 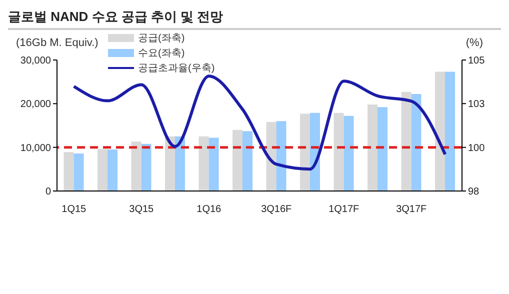 I want to click on chart-title: 글로벌 NAND 수요 공급 추이 및 전망, so click(x=254, y=19).